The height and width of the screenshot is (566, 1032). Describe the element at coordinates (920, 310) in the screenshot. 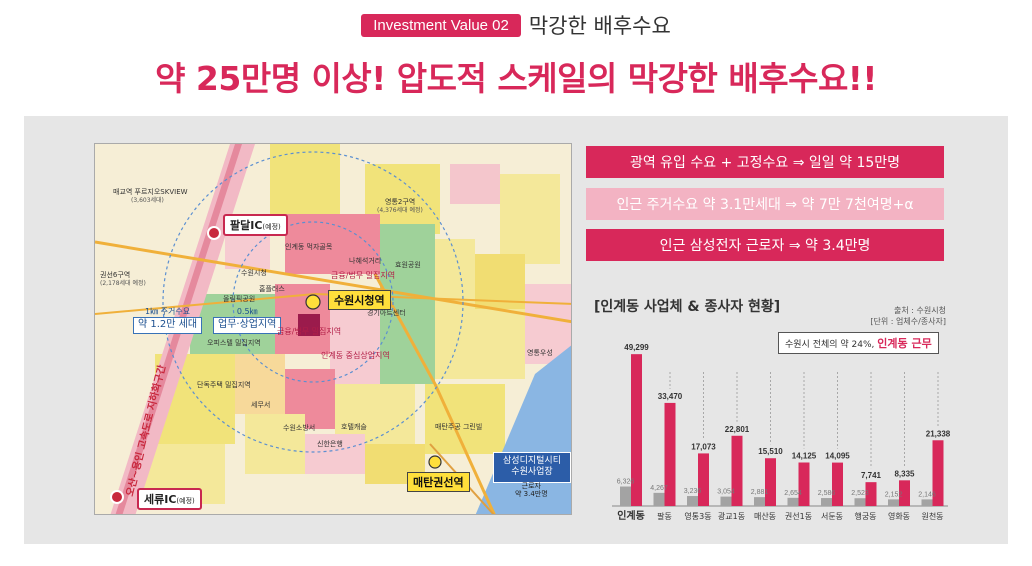

I see `source-line: 출처 : 수원시청` at that location.